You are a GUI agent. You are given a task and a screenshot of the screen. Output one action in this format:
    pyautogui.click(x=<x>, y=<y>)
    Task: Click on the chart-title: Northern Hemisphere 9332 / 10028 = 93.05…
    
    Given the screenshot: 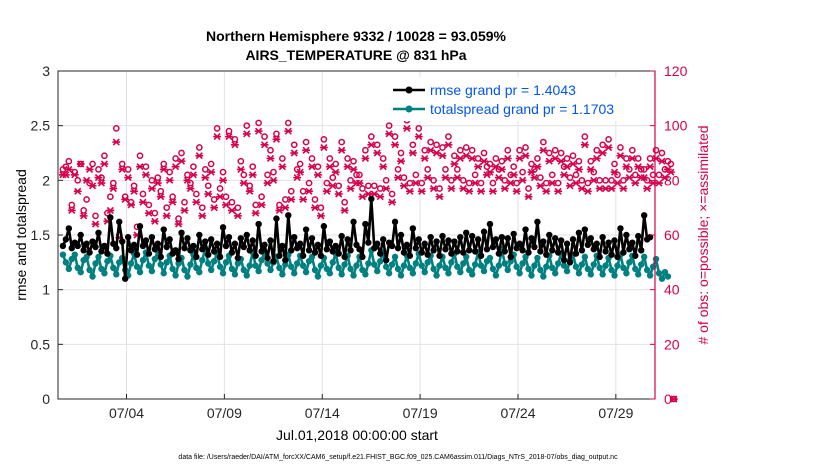 What is the action you would take?
    pyautogui.click(x=356, y=36)
    